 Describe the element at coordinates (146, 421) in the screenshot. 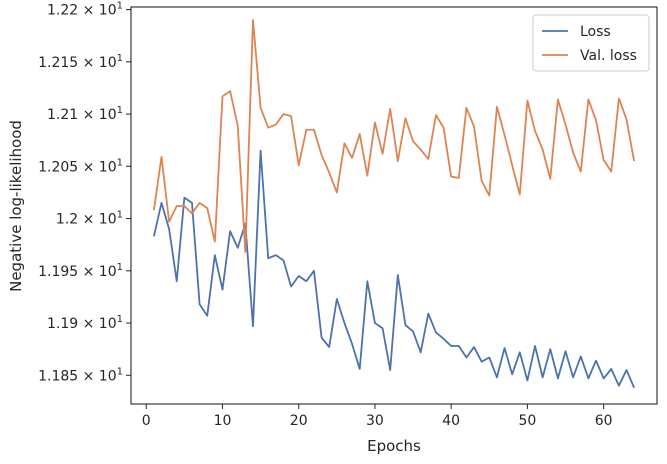

I see `x-tick-label: 0` at that location.